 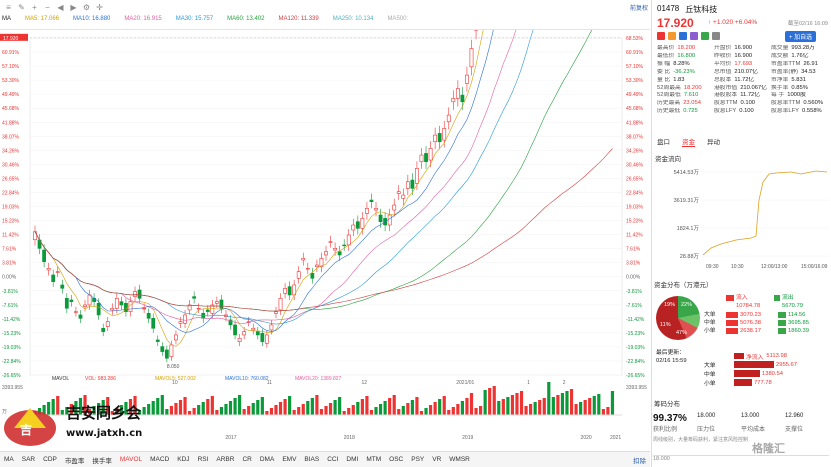 I want to click on indicator-tab: OSC, so click(x=396, y=459).